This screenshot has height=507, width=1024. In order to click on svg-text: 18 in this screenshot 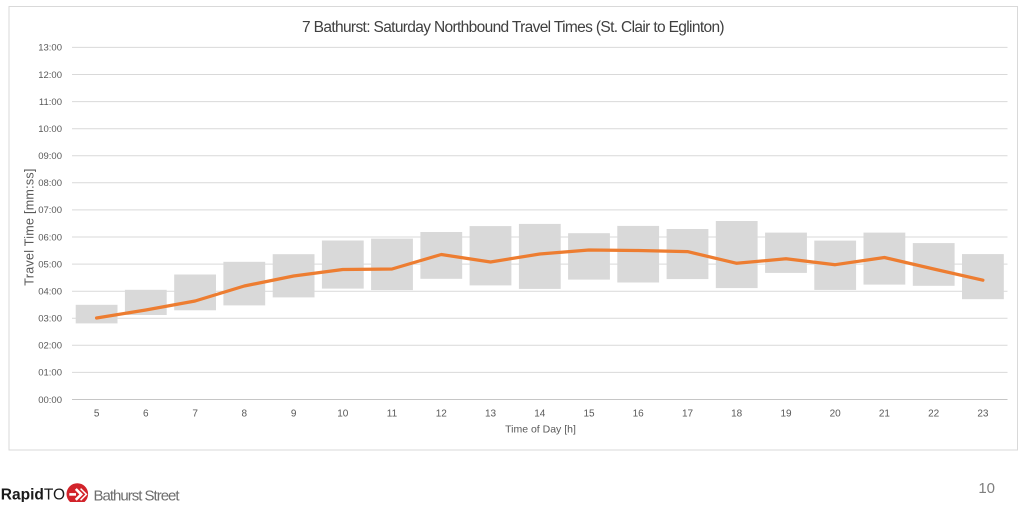, I will do `click(737, 414)`.